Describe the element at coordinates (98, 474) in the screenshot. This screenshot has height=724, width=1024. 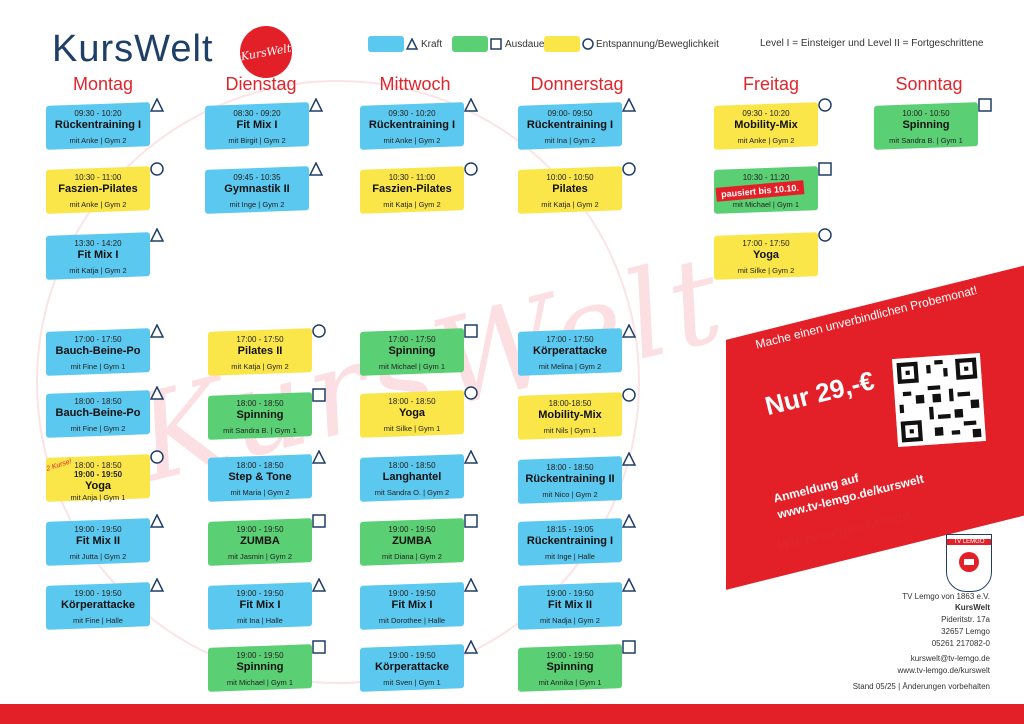
I see `course-time-2: 19:00 - 19:50` at that location.